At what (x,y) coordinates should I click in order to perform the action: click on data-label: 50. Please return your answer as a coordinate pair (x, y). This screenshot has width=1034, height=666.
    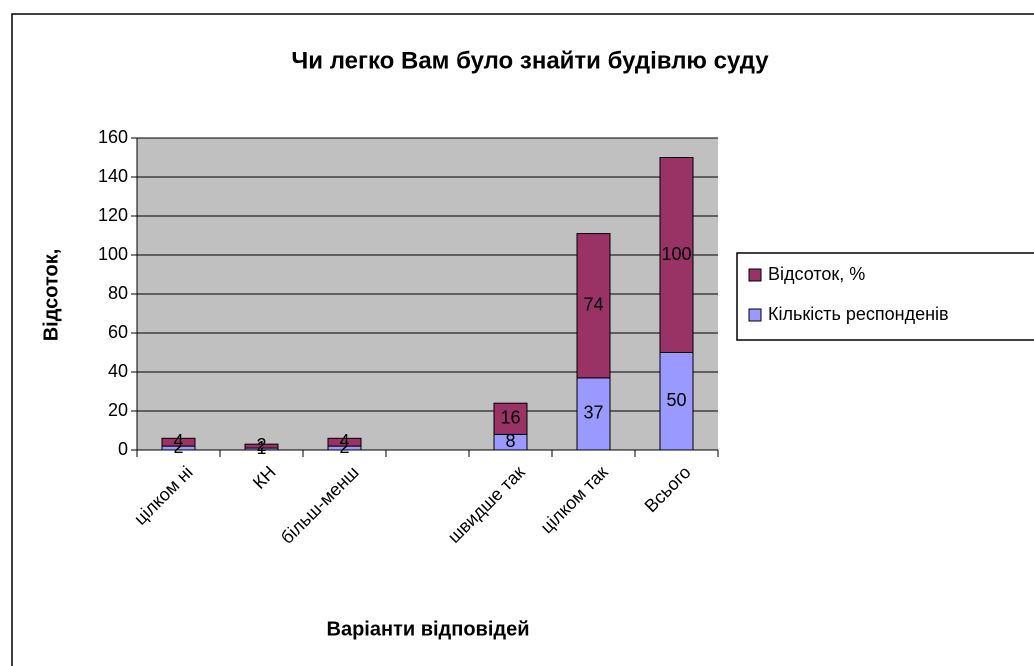
    Looking at the image, I should click on (676, 400).